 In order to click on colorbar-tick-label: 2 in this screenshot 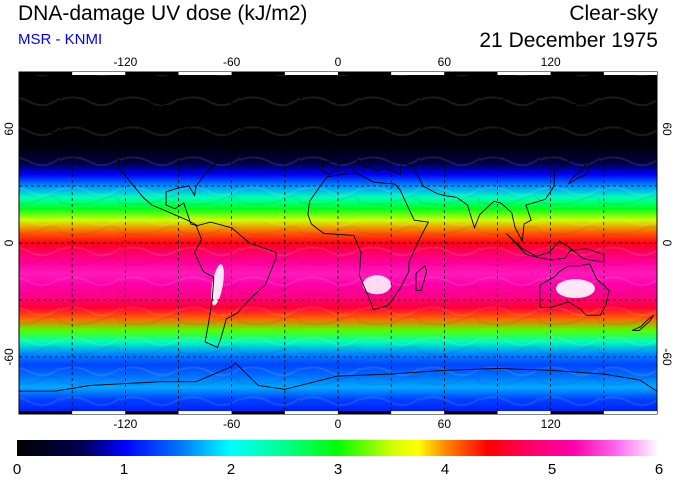, I will do `click(231, 469)`.